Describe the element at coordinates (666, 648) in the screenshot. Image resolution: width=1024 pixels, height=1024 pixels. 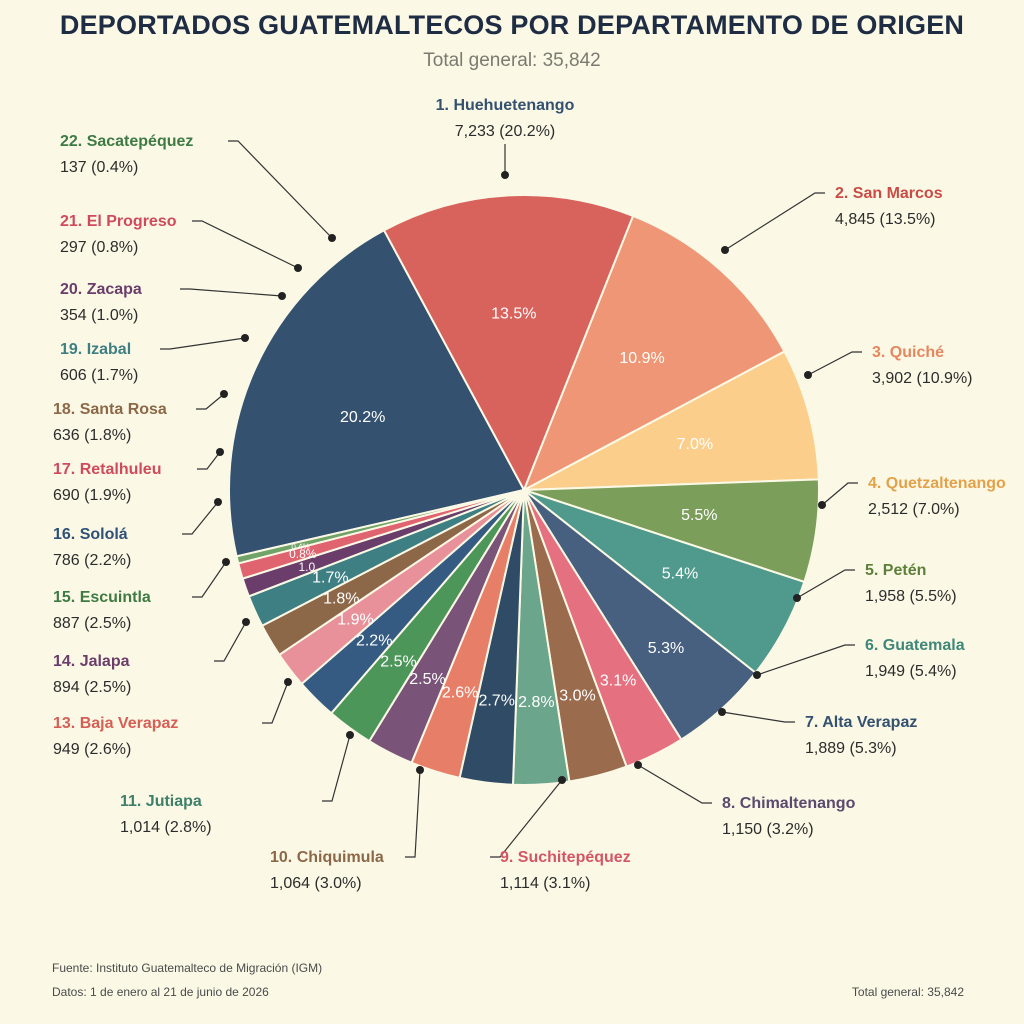
I see `slice-percent-label: 5.3%` at that location.